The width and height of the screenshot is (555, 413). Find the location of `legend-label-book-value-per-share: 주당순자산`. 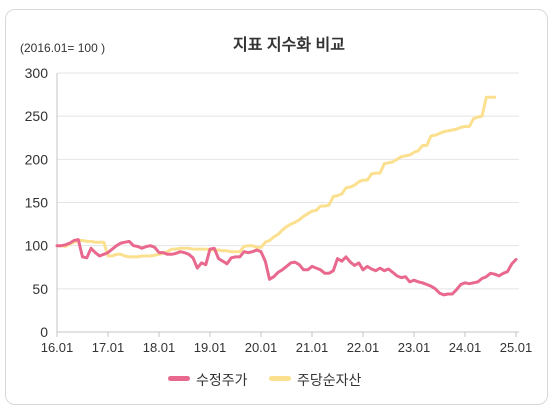

legend-label-book-value-per-share: 주당순자산 is located at coordinates (329, 380).